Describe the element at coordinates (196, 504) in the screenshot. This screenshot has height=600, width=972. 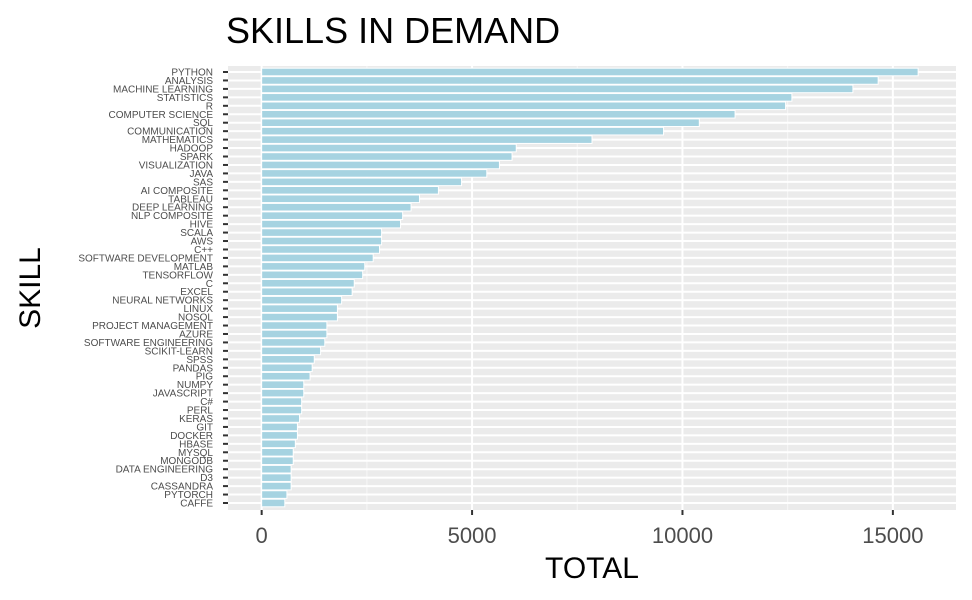
I see `y-tick-label: CAFFE` at that location.